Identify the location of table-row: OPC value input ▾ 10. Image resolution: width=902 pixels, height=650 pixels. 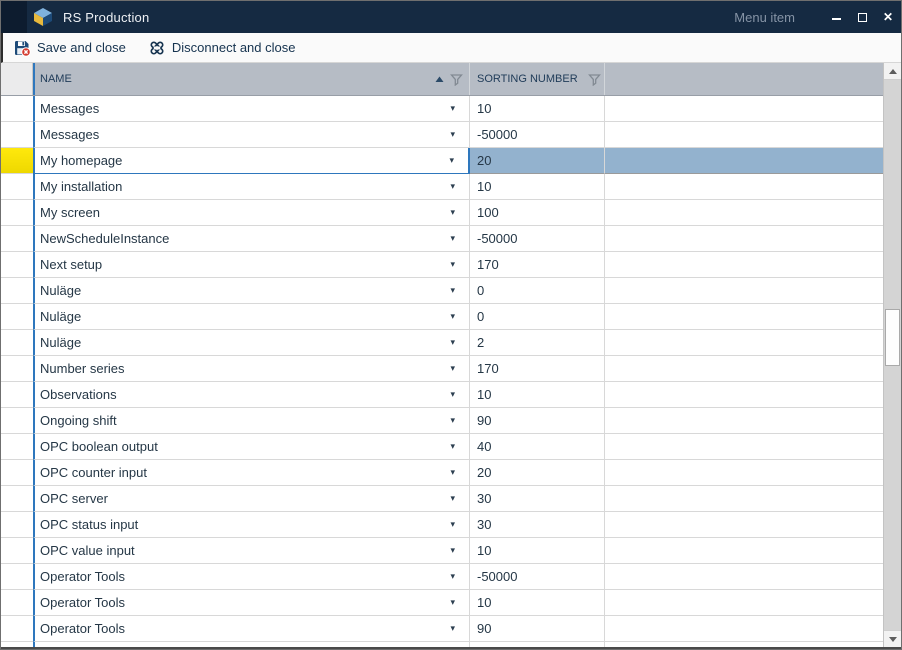
(442, 551).